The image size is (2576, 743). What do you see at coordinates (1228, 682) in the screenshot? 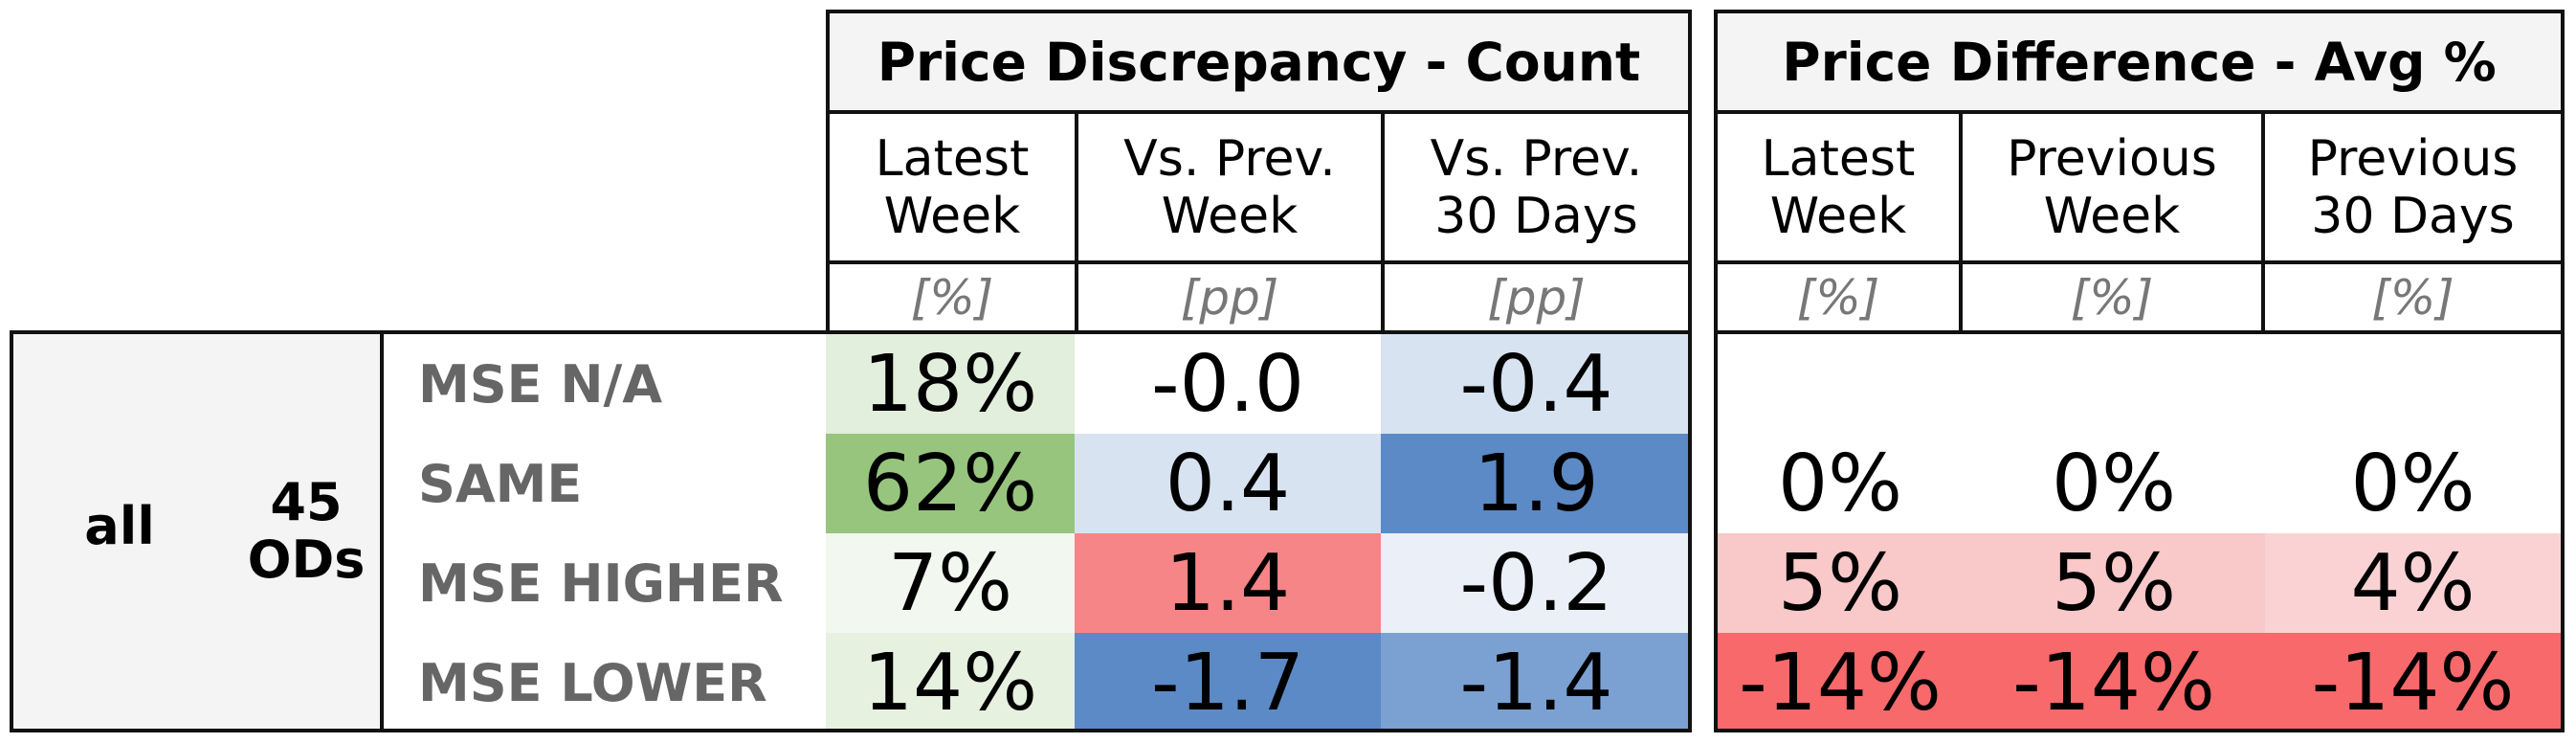
I see `table-cell: -1.7` at bounding box center [1228, 682].